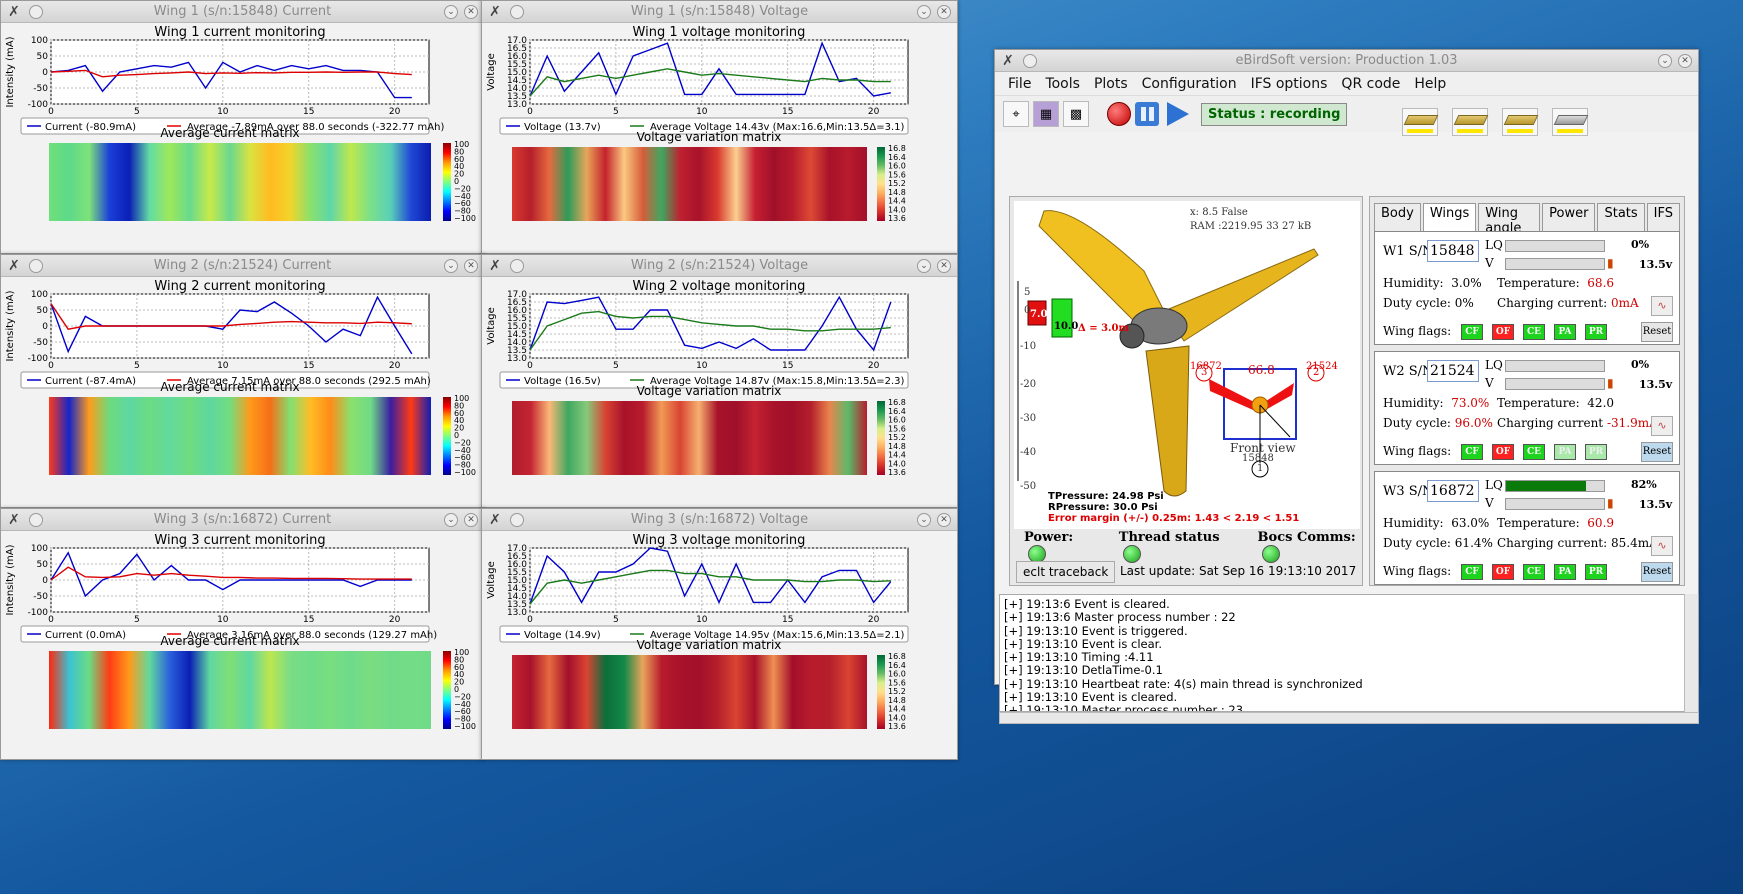 The height and width of the screenshot is (894, 1743). Describe the element at coordinates (1570, 122) in the screenshot. I see `all-wings-icon` at that location.